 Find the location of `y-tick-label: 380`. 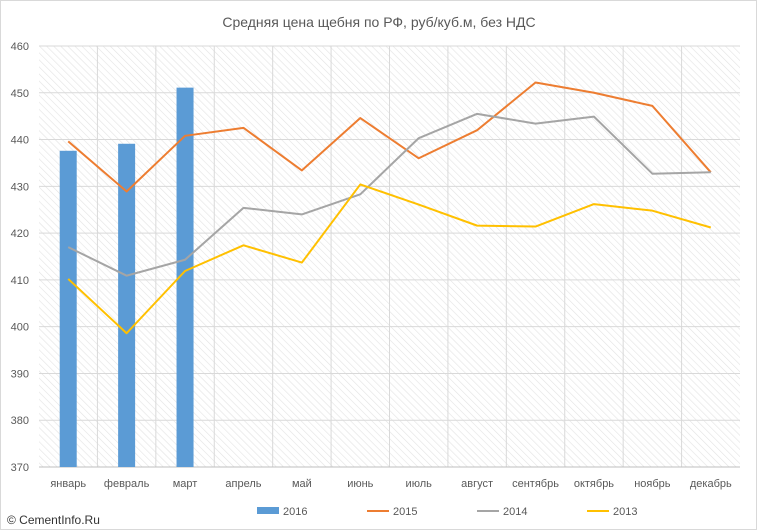

y-tick-label: 380 is located at coordinates (20, 421).